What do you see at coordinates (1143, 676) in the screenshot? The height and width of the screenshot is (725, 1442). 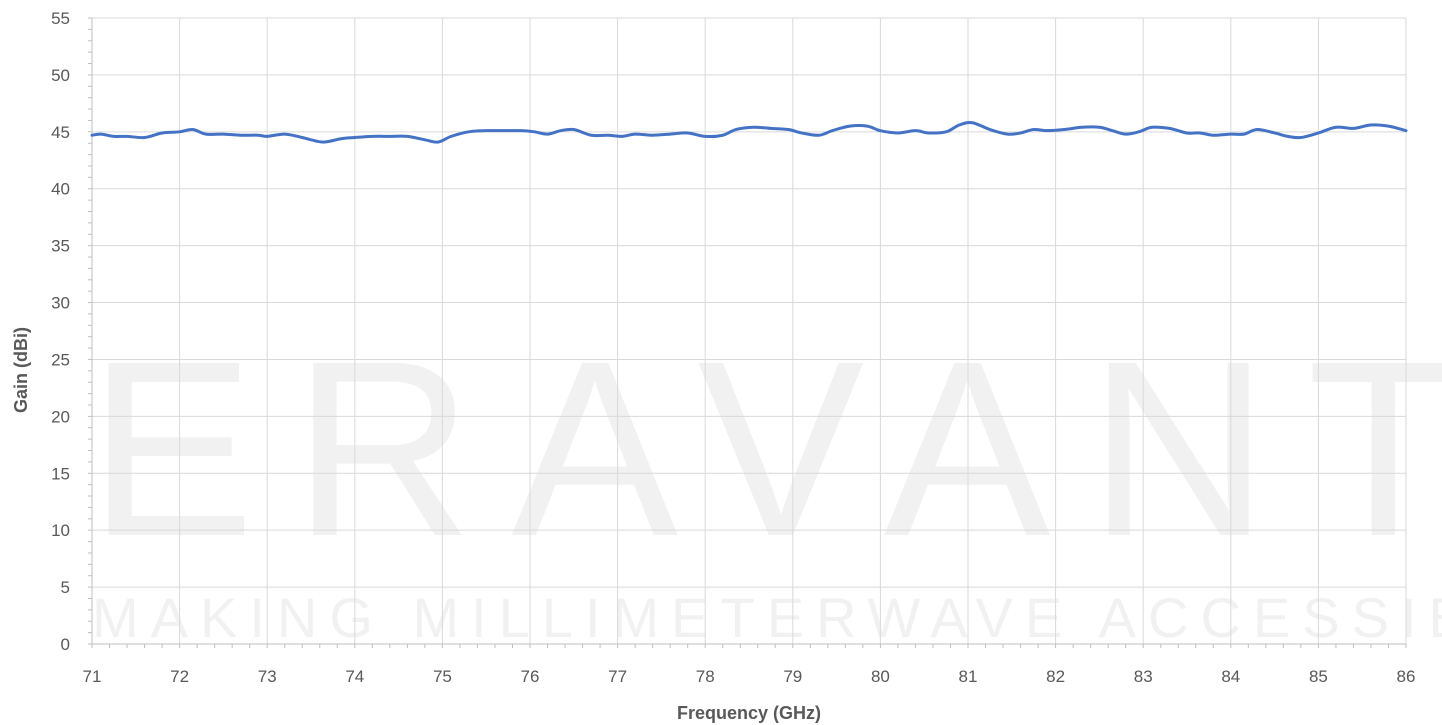 I see `x-tick-label: 83` at bounding box center [1143, 676].